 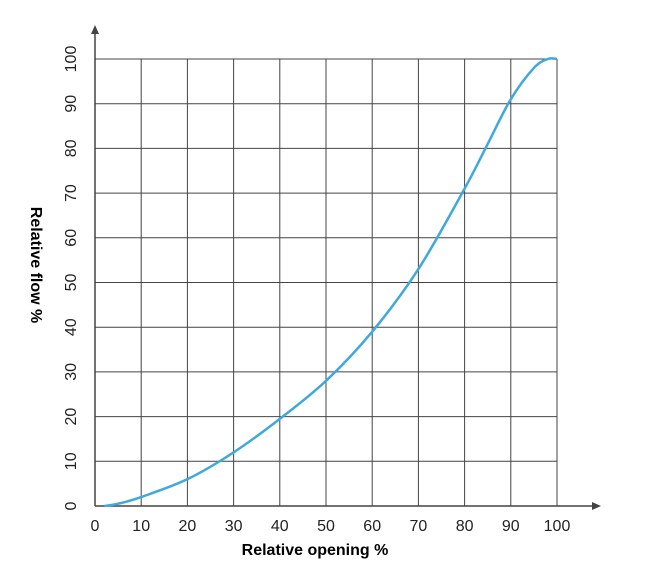 I want to click on y-tick-label: 10, so click(x=71, y=461).